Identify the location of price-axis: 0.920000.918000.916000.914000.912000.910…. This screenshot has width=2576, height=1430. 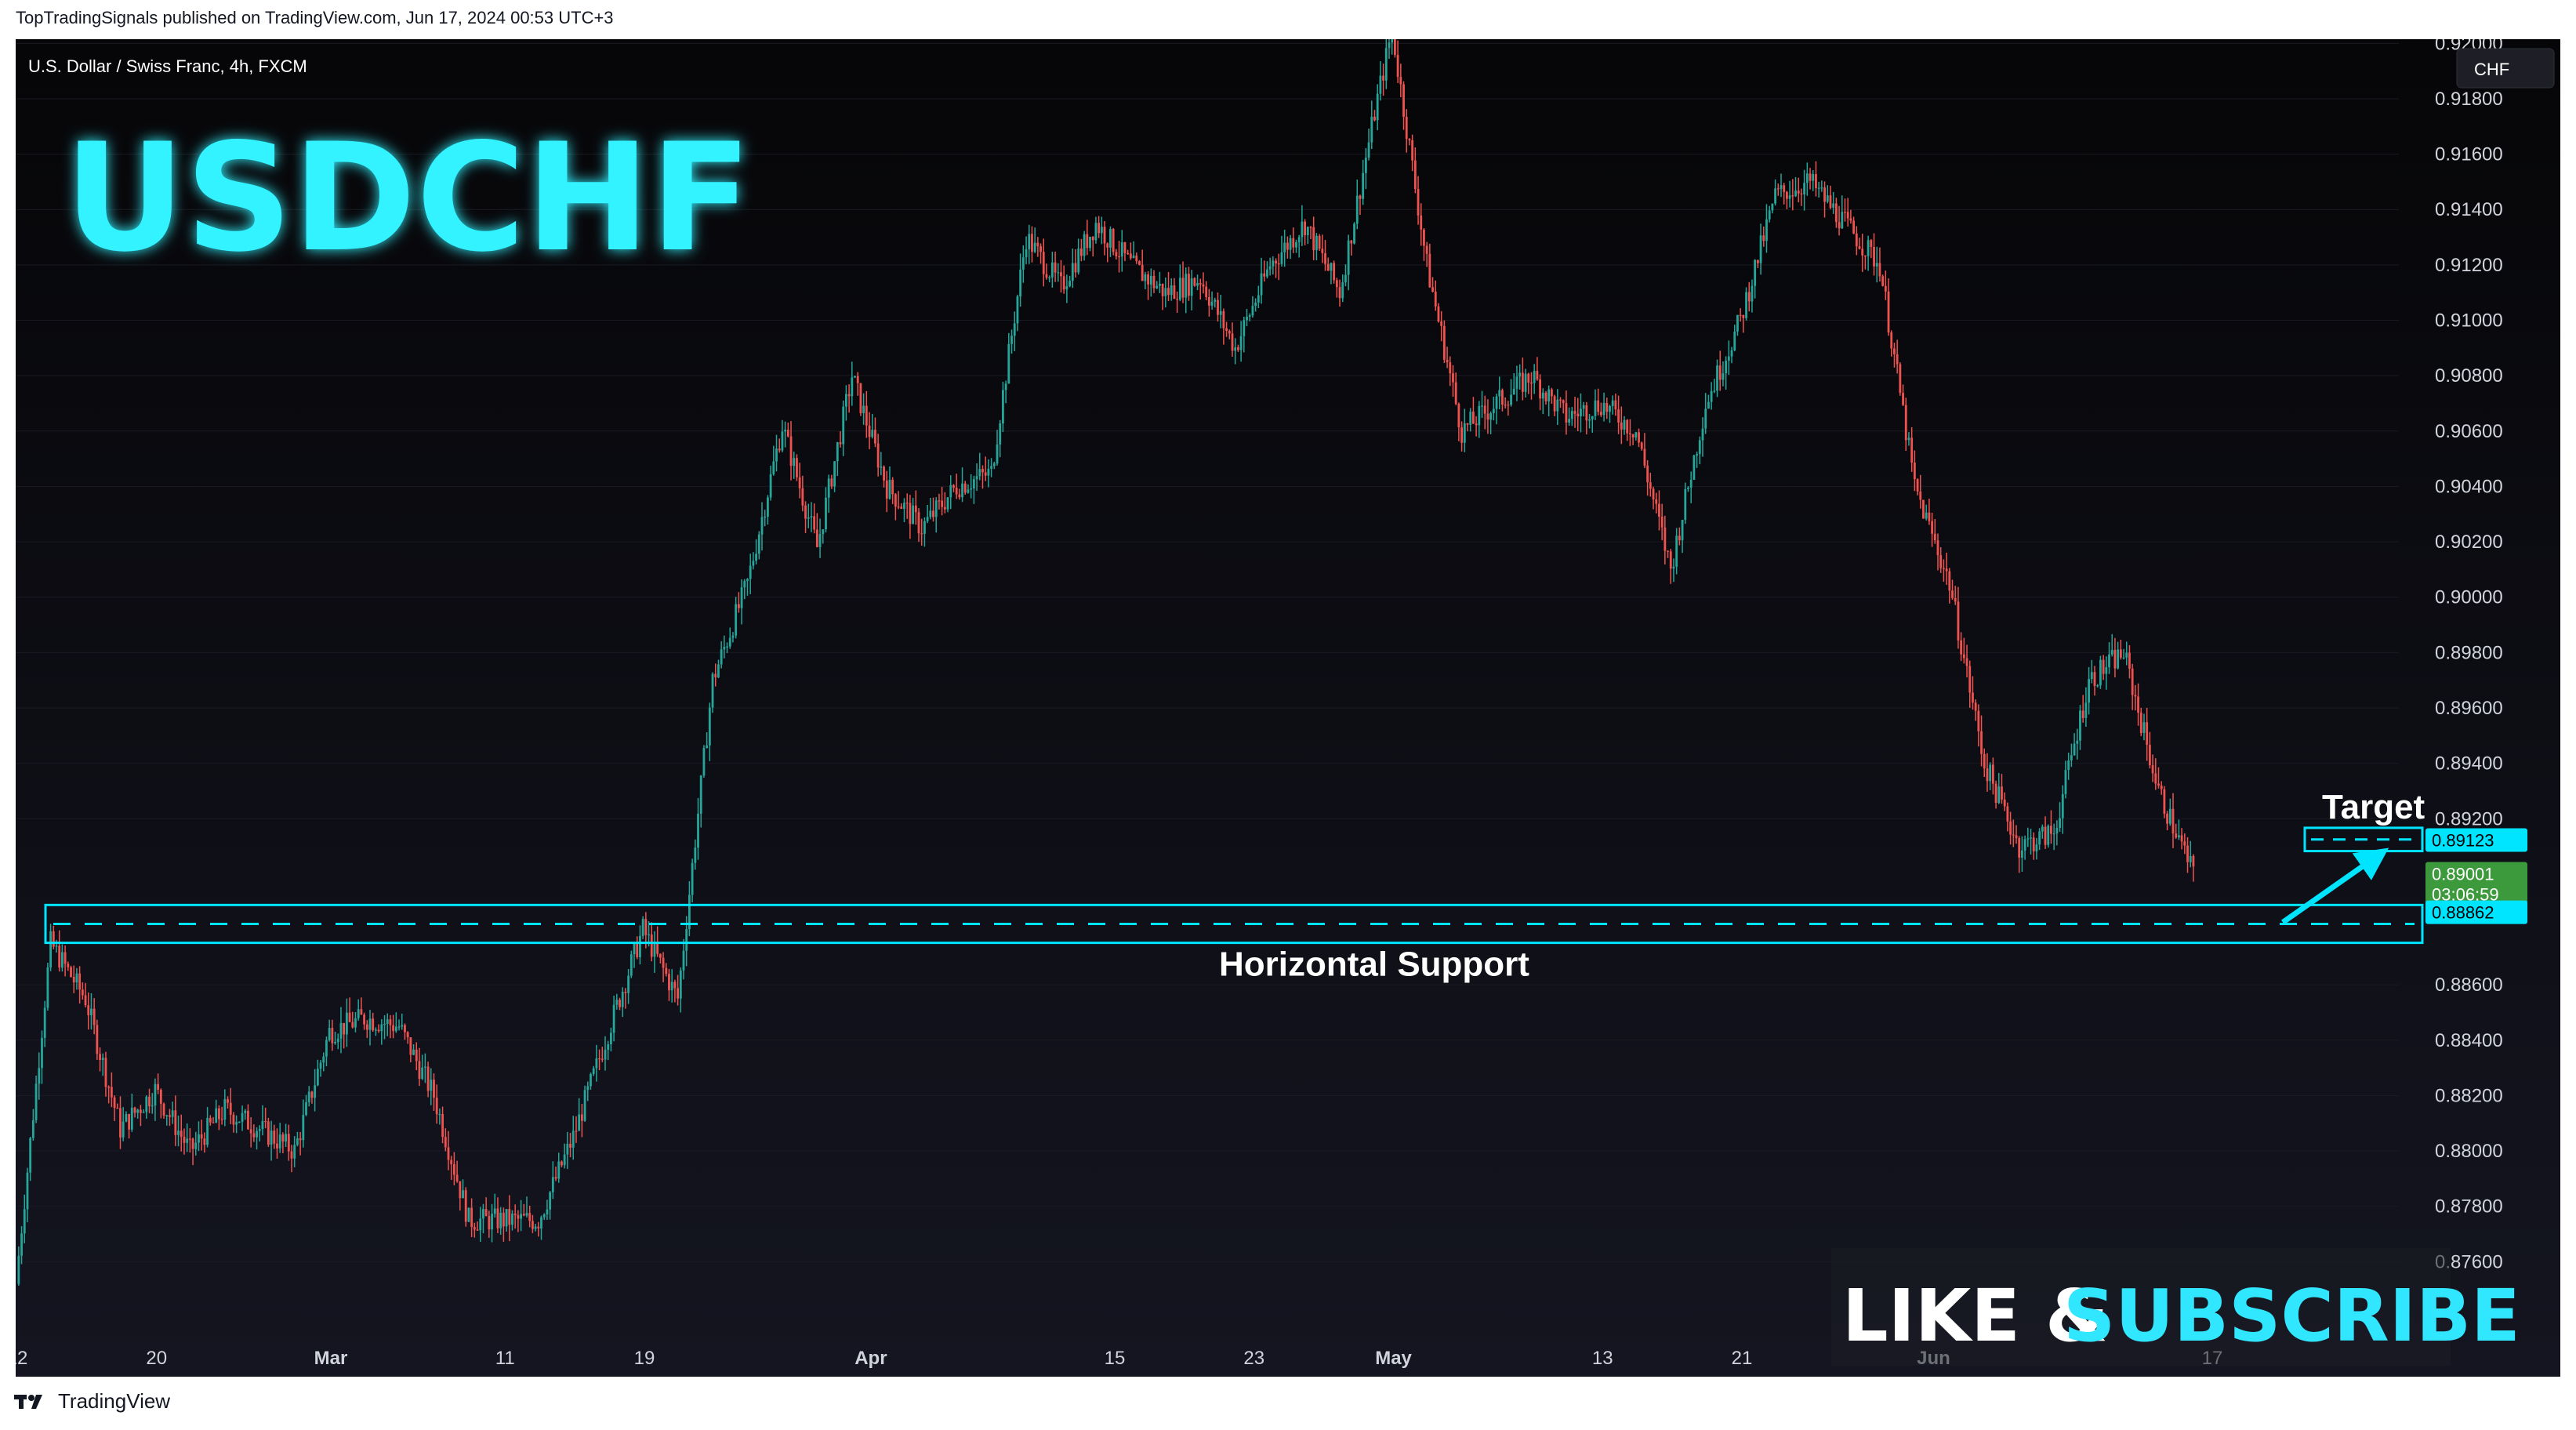
(2476, 655).